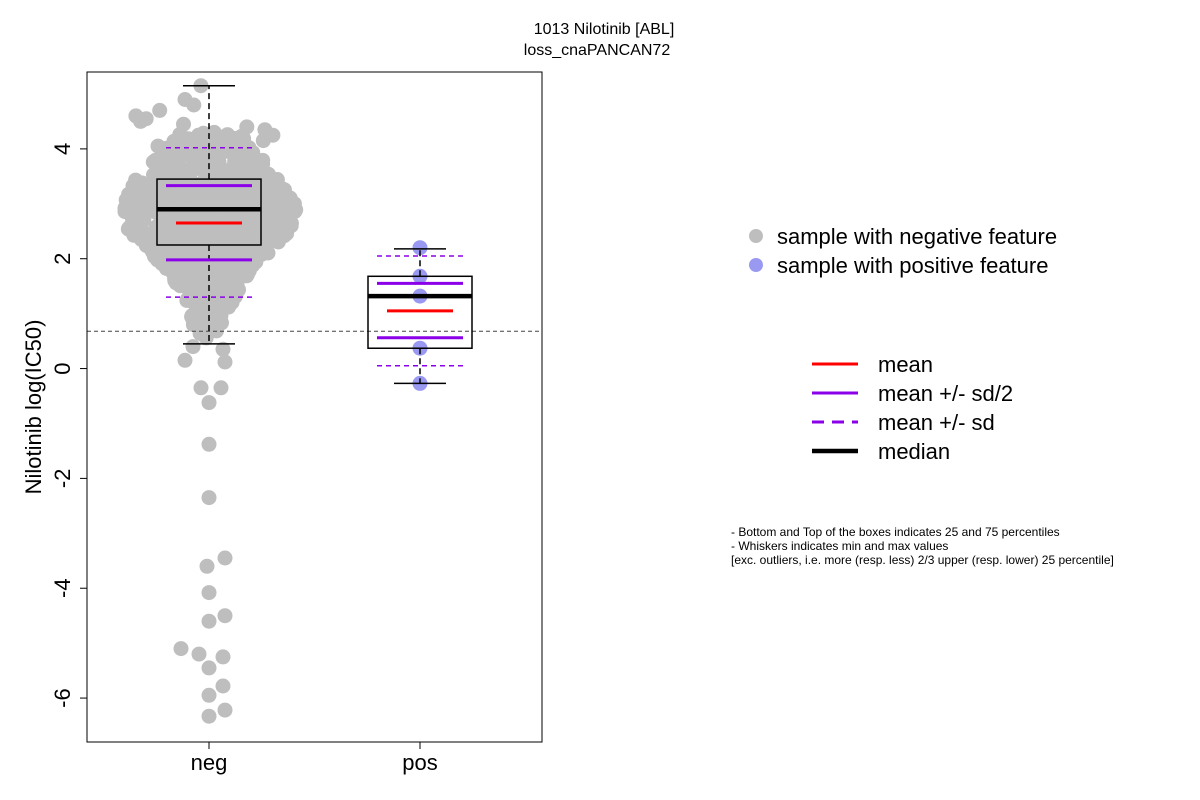 Image resolution: width=1200 pixels, height=800 pixels. What do you see at coordinates (905, 364) in the screenshot?
I see `legend-line-label: mean` at bounding box center [905, 364].